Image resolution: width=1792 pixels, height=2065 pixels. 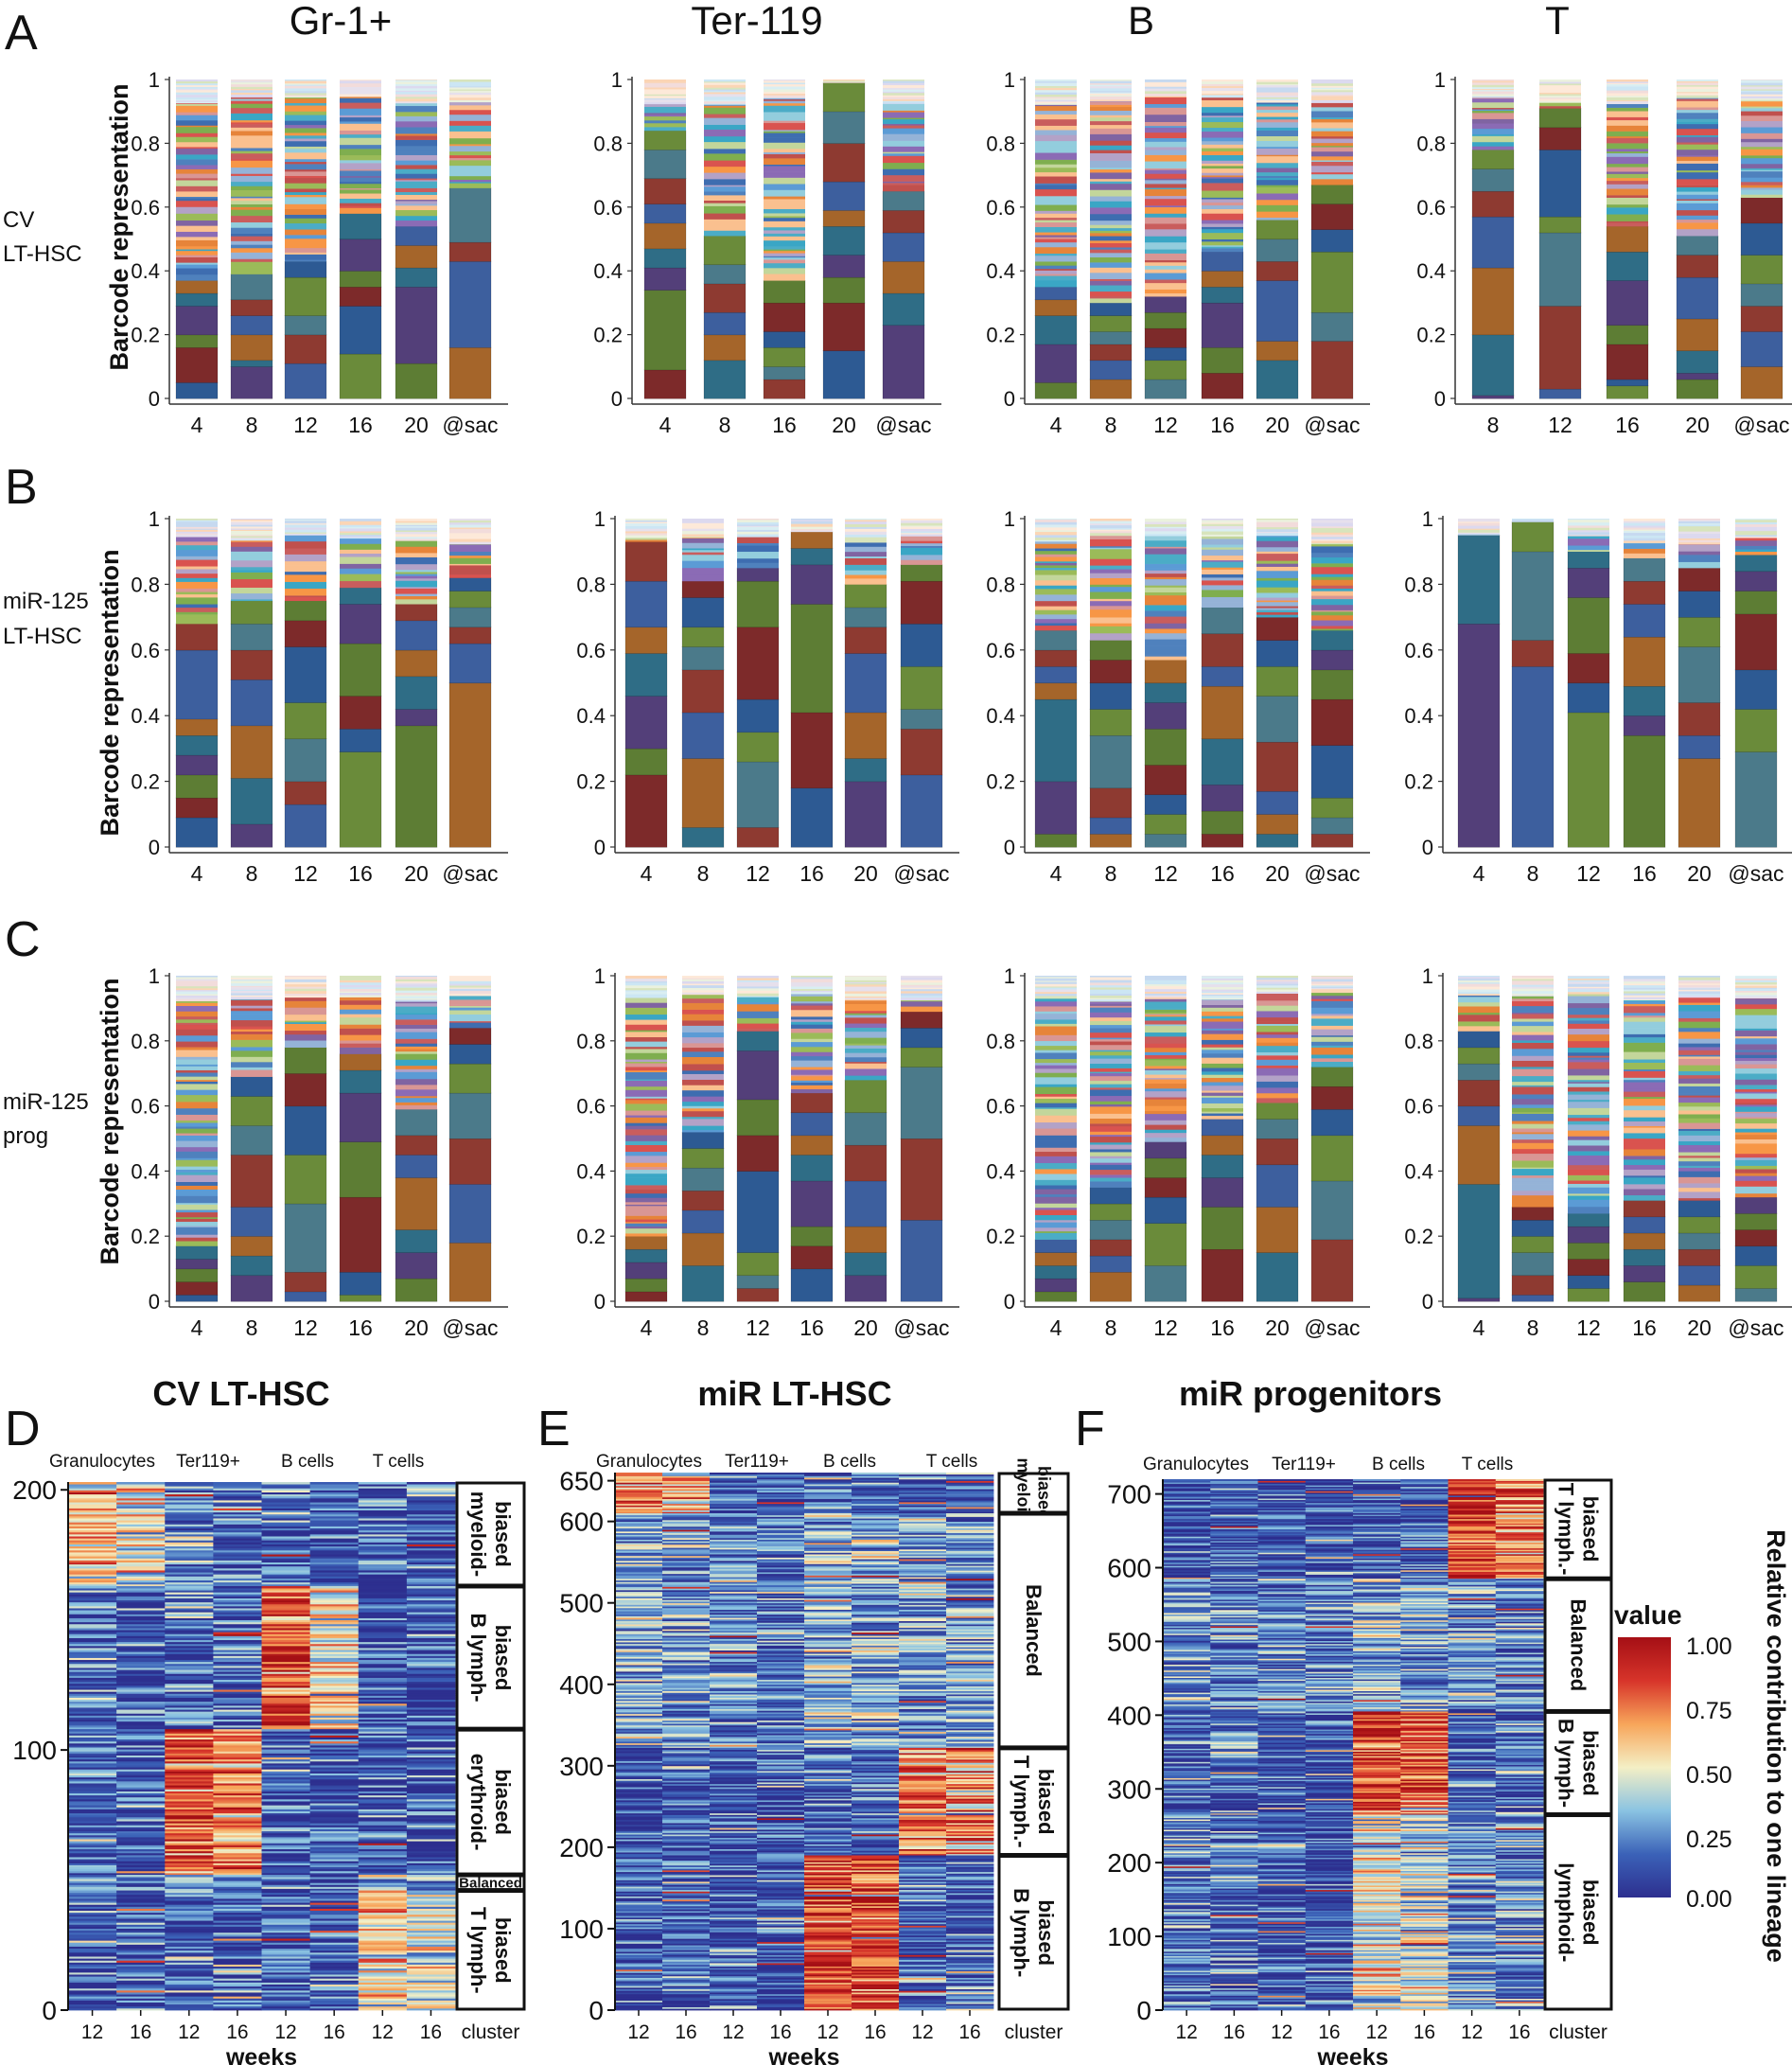 What do you see at coordinates (262, 1883) in the screenshot?
I see `heatmap-cluster` at bounding box center [262, 1883].